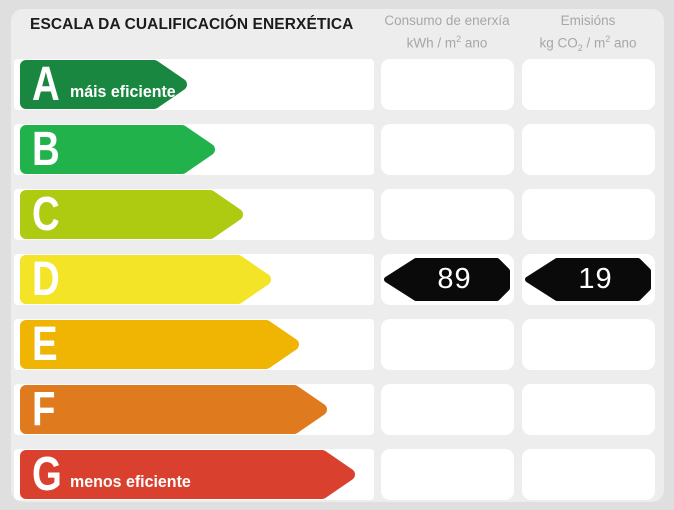  Describe the element at coordinates (337, 149) in the screenshot. I see `scale-row-b: B` at that location.